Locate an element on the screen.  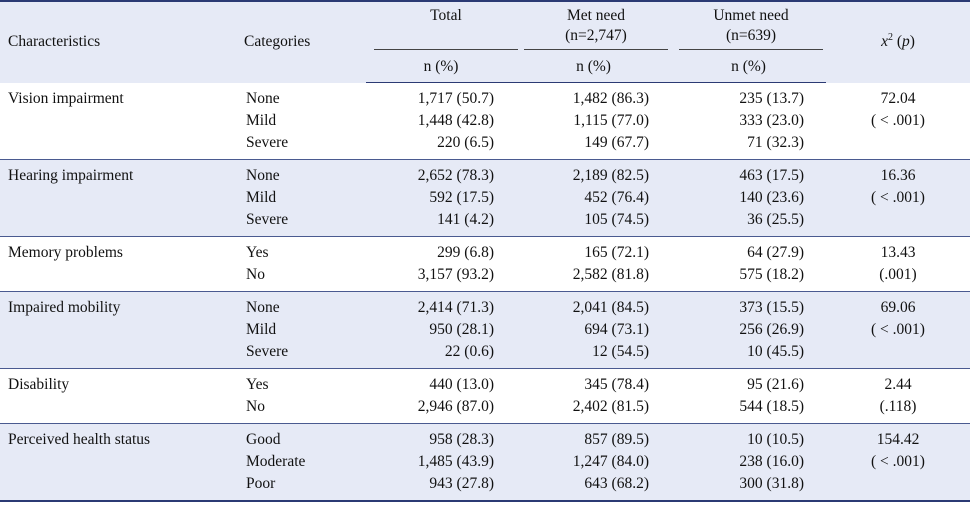
header-total: Total is located at coordinates (442, 27).